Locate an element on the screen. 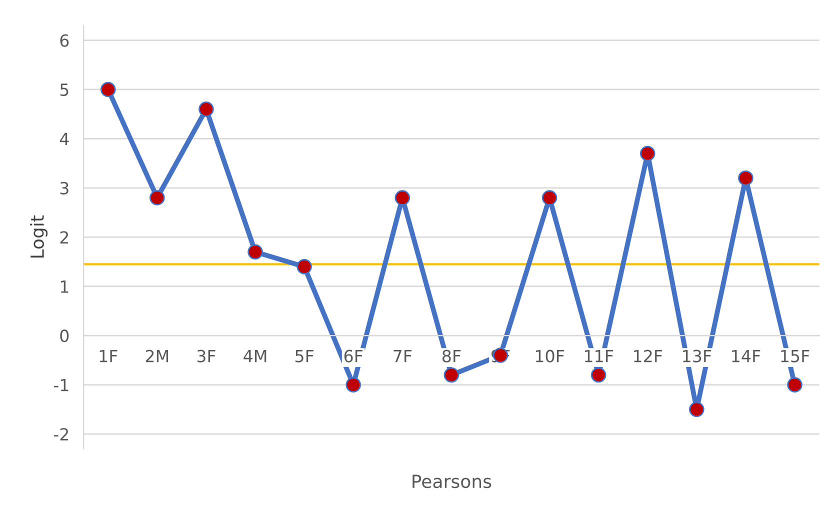 This screenshot has width=836, height=510. y-tick-label: 3 is located at coordinates (64, 188).